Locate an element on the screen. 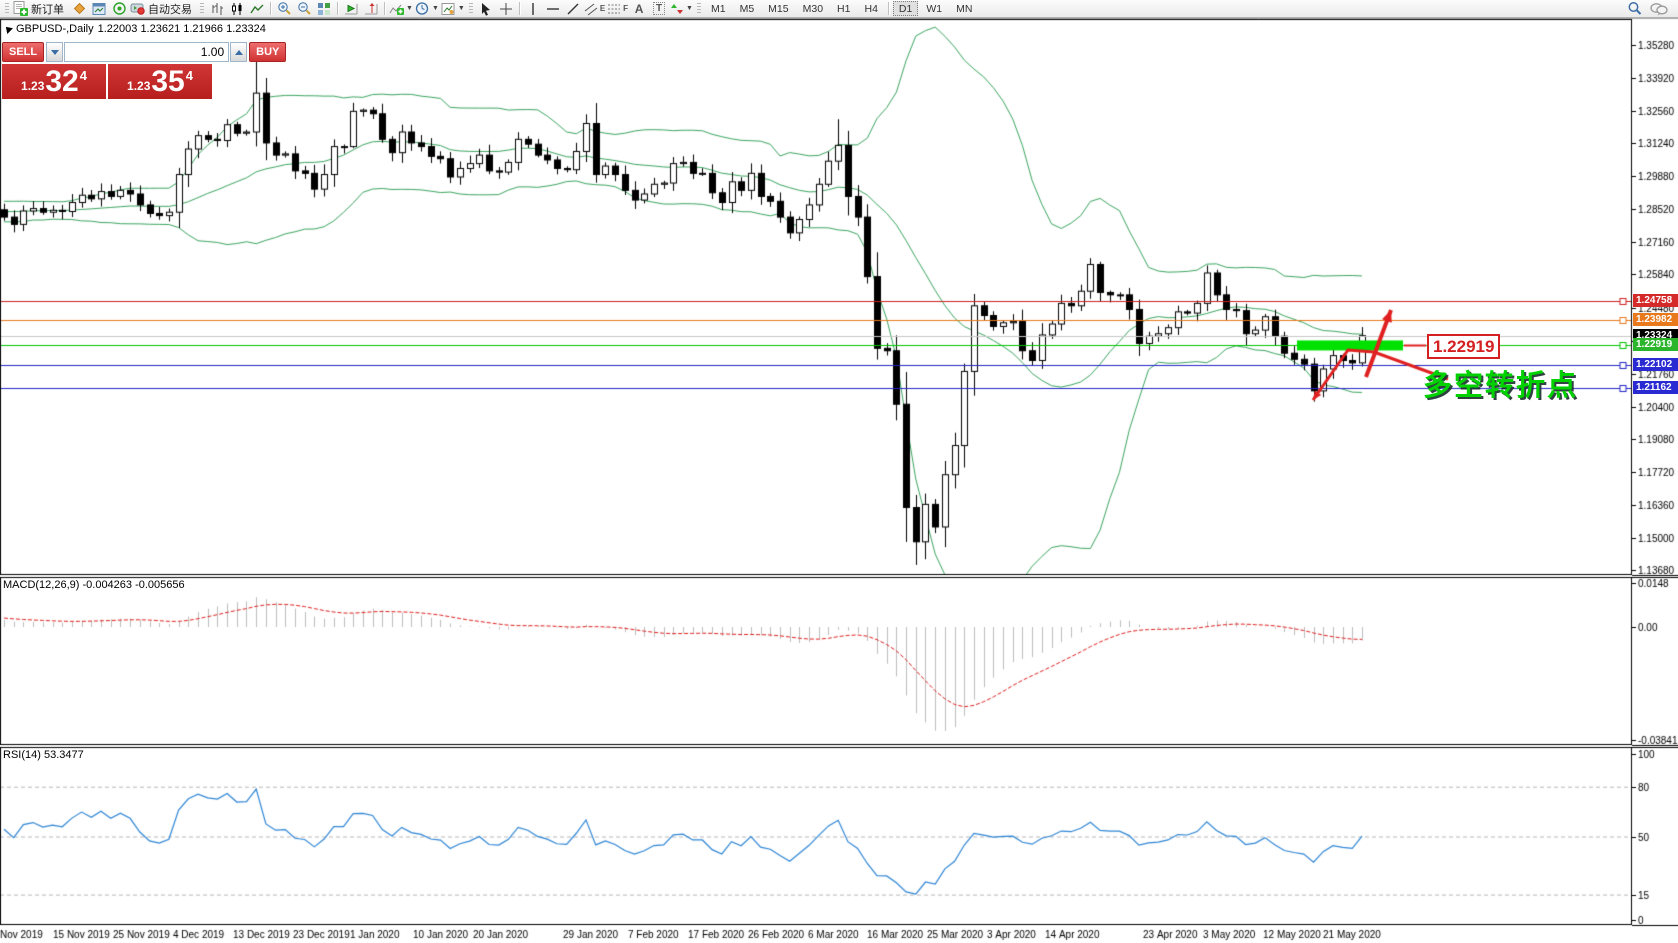 This screenshot has height=943, width=1678. candlestick-mode-button is located at coordinates (237, 9).